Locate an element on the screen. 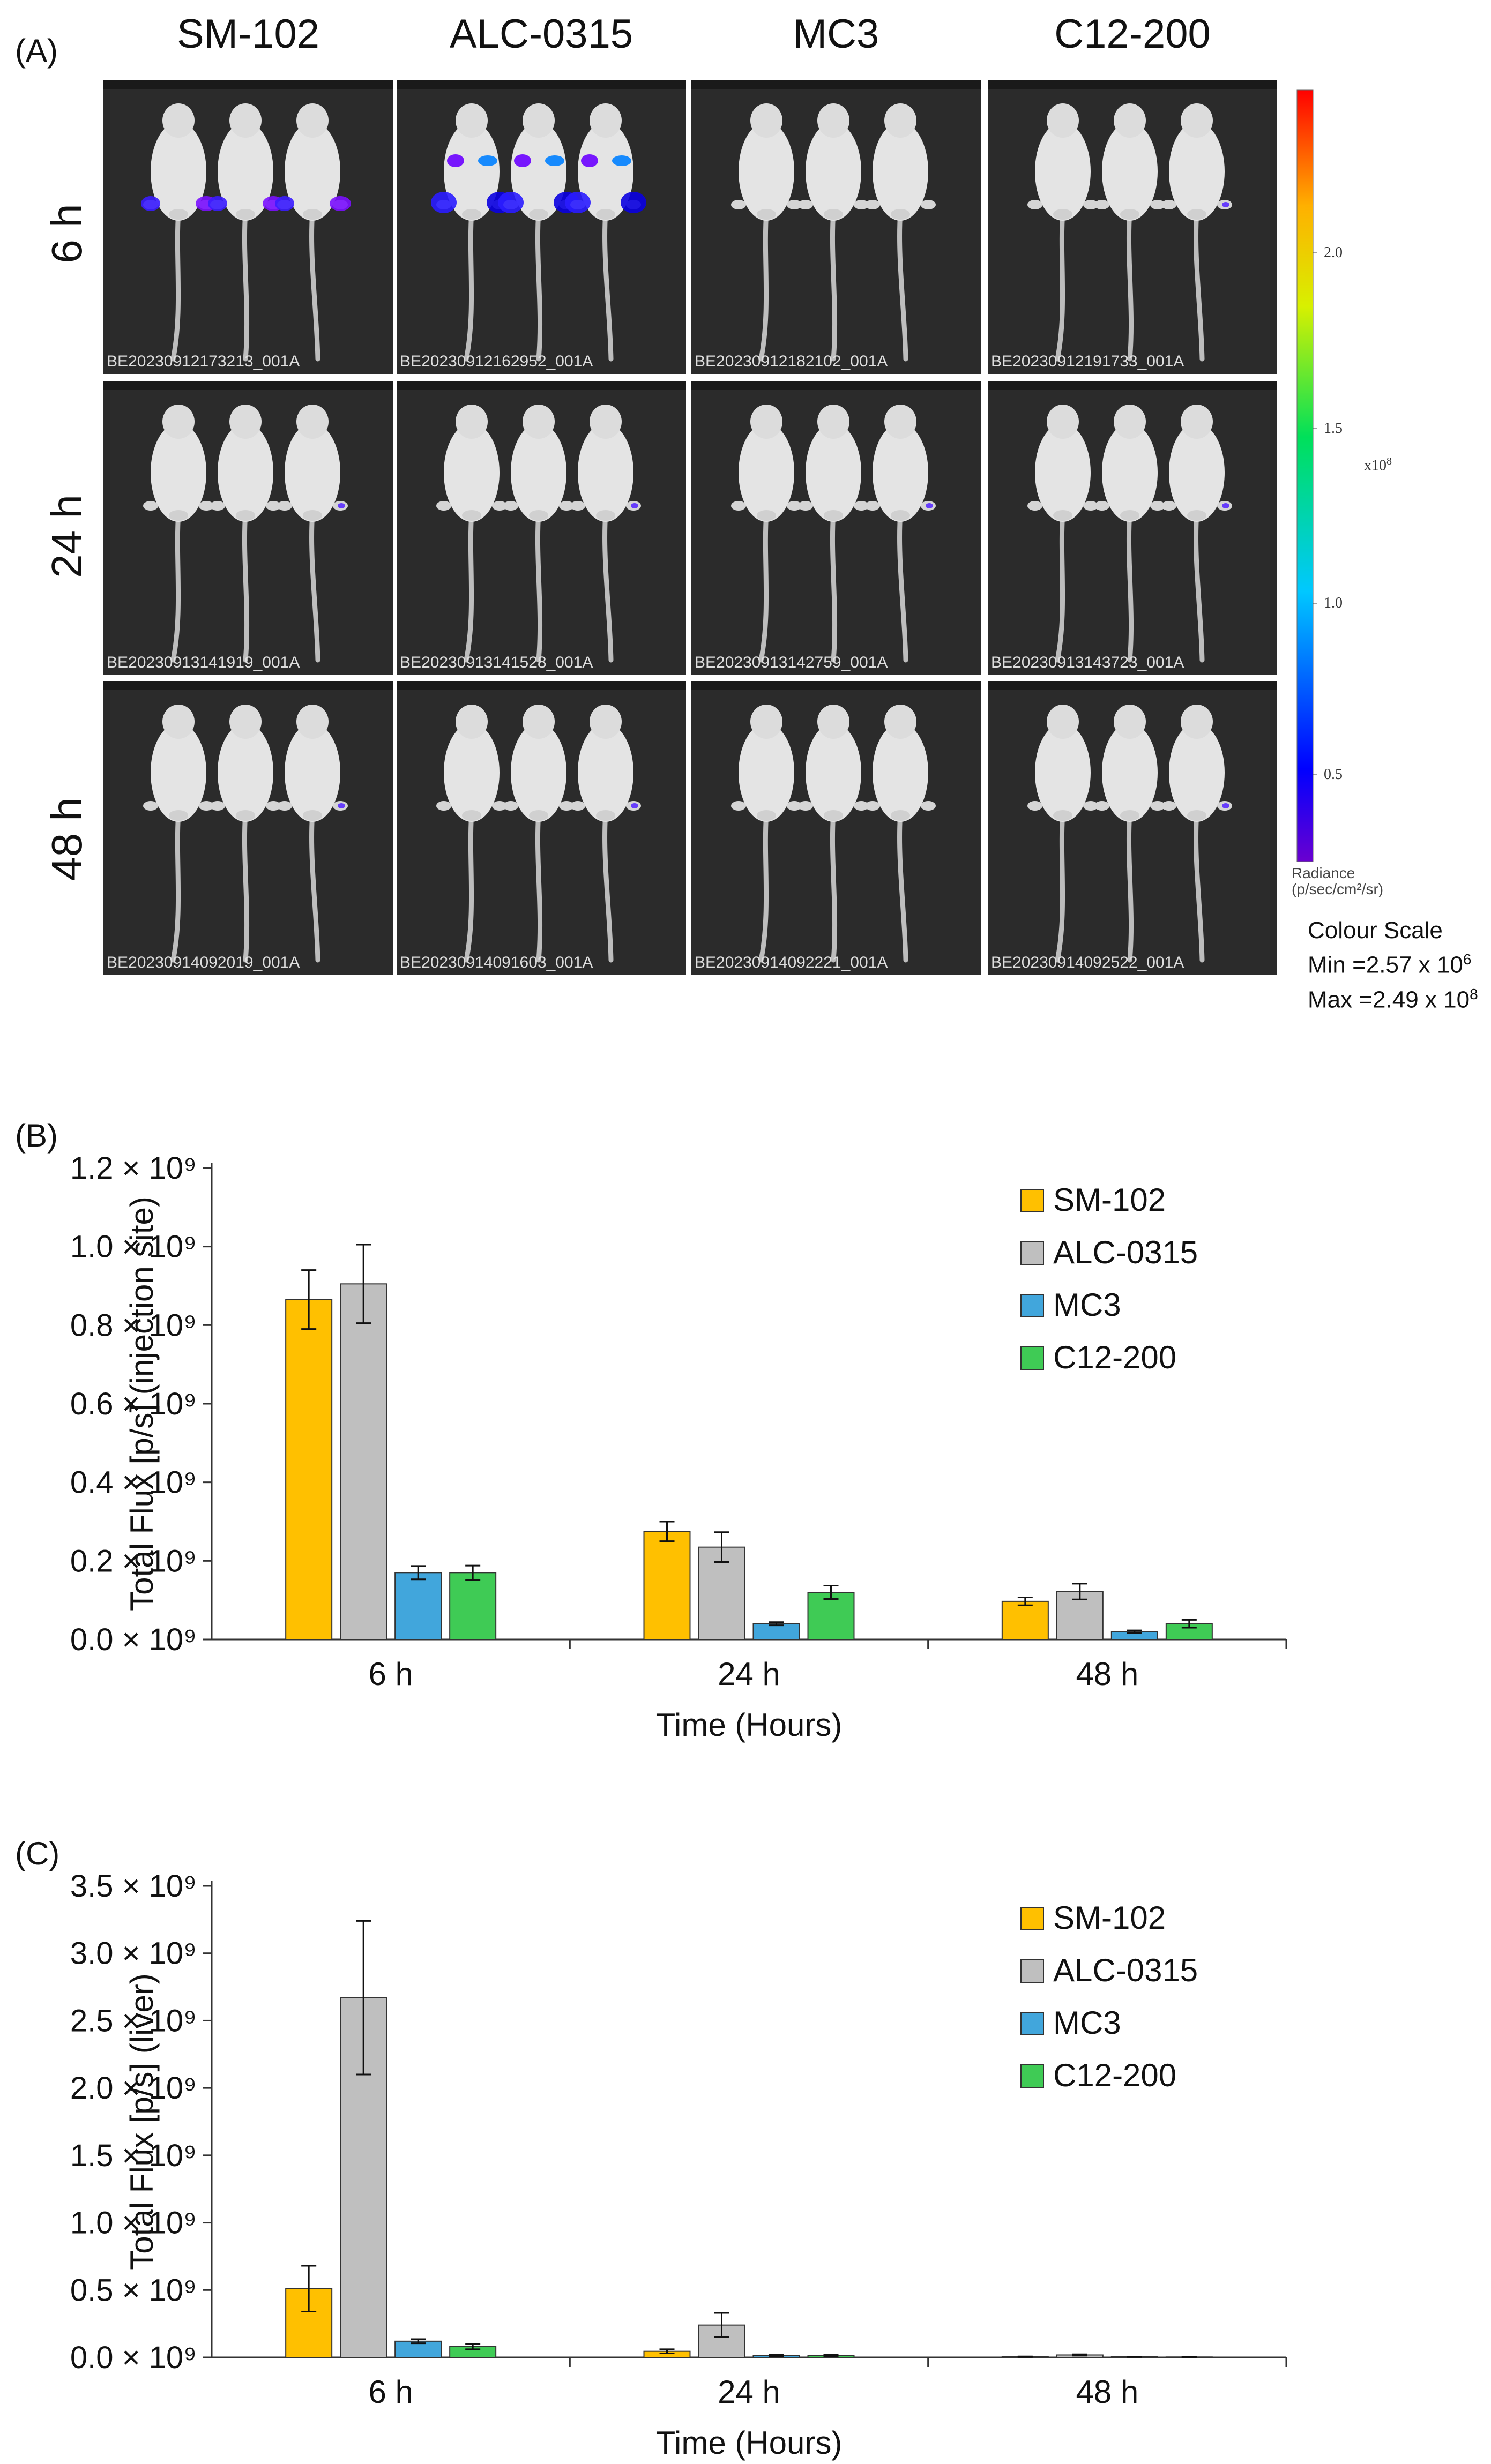 This screenshot has height=2464, width=1491. row-title-24h: 24 h is located at coordinates (67, 536).